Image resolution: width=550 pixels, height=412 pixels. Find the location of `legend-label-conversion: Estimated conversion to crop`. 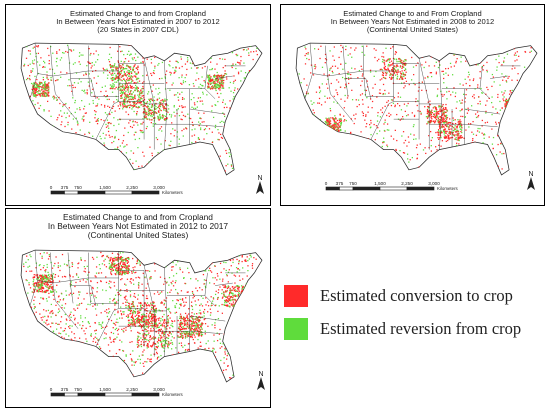

legend-label-conversion: Estimated conversion to crop is located at coordinates (416, 295).